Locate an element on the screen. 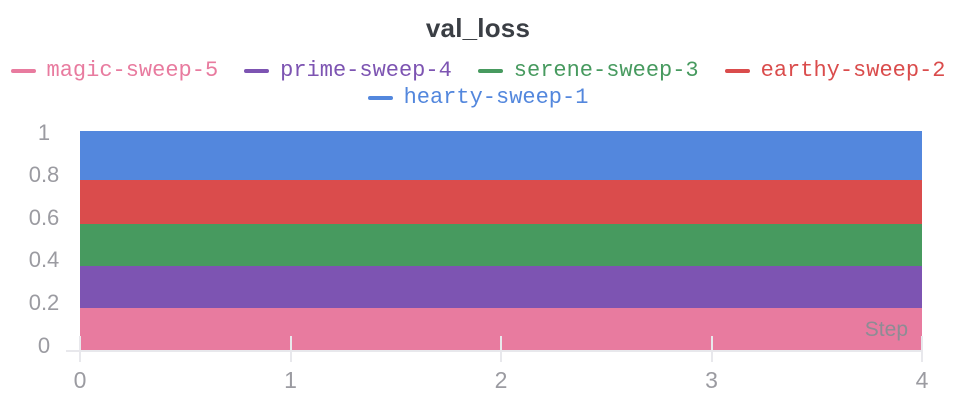 The image size is (956, 420). legend-item-hearty-sweep-1: hearty-sweep-1 is located at coordinates (478, 97).